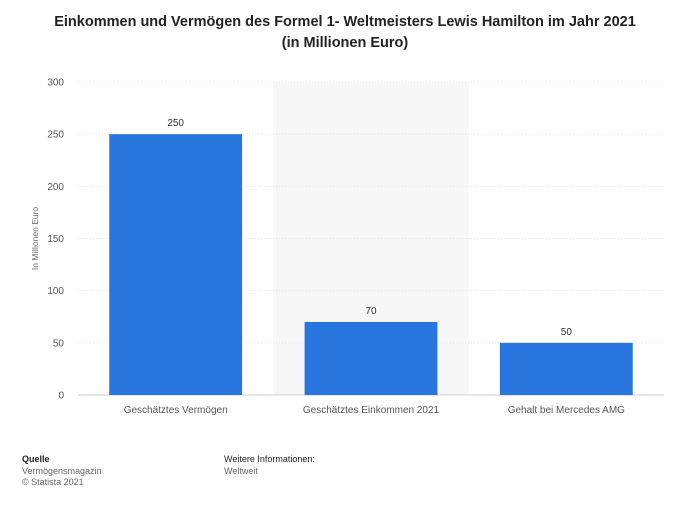 The height and width of the screenshot is (512, 690). I want to click on data-label: 50, so click(567, 332).